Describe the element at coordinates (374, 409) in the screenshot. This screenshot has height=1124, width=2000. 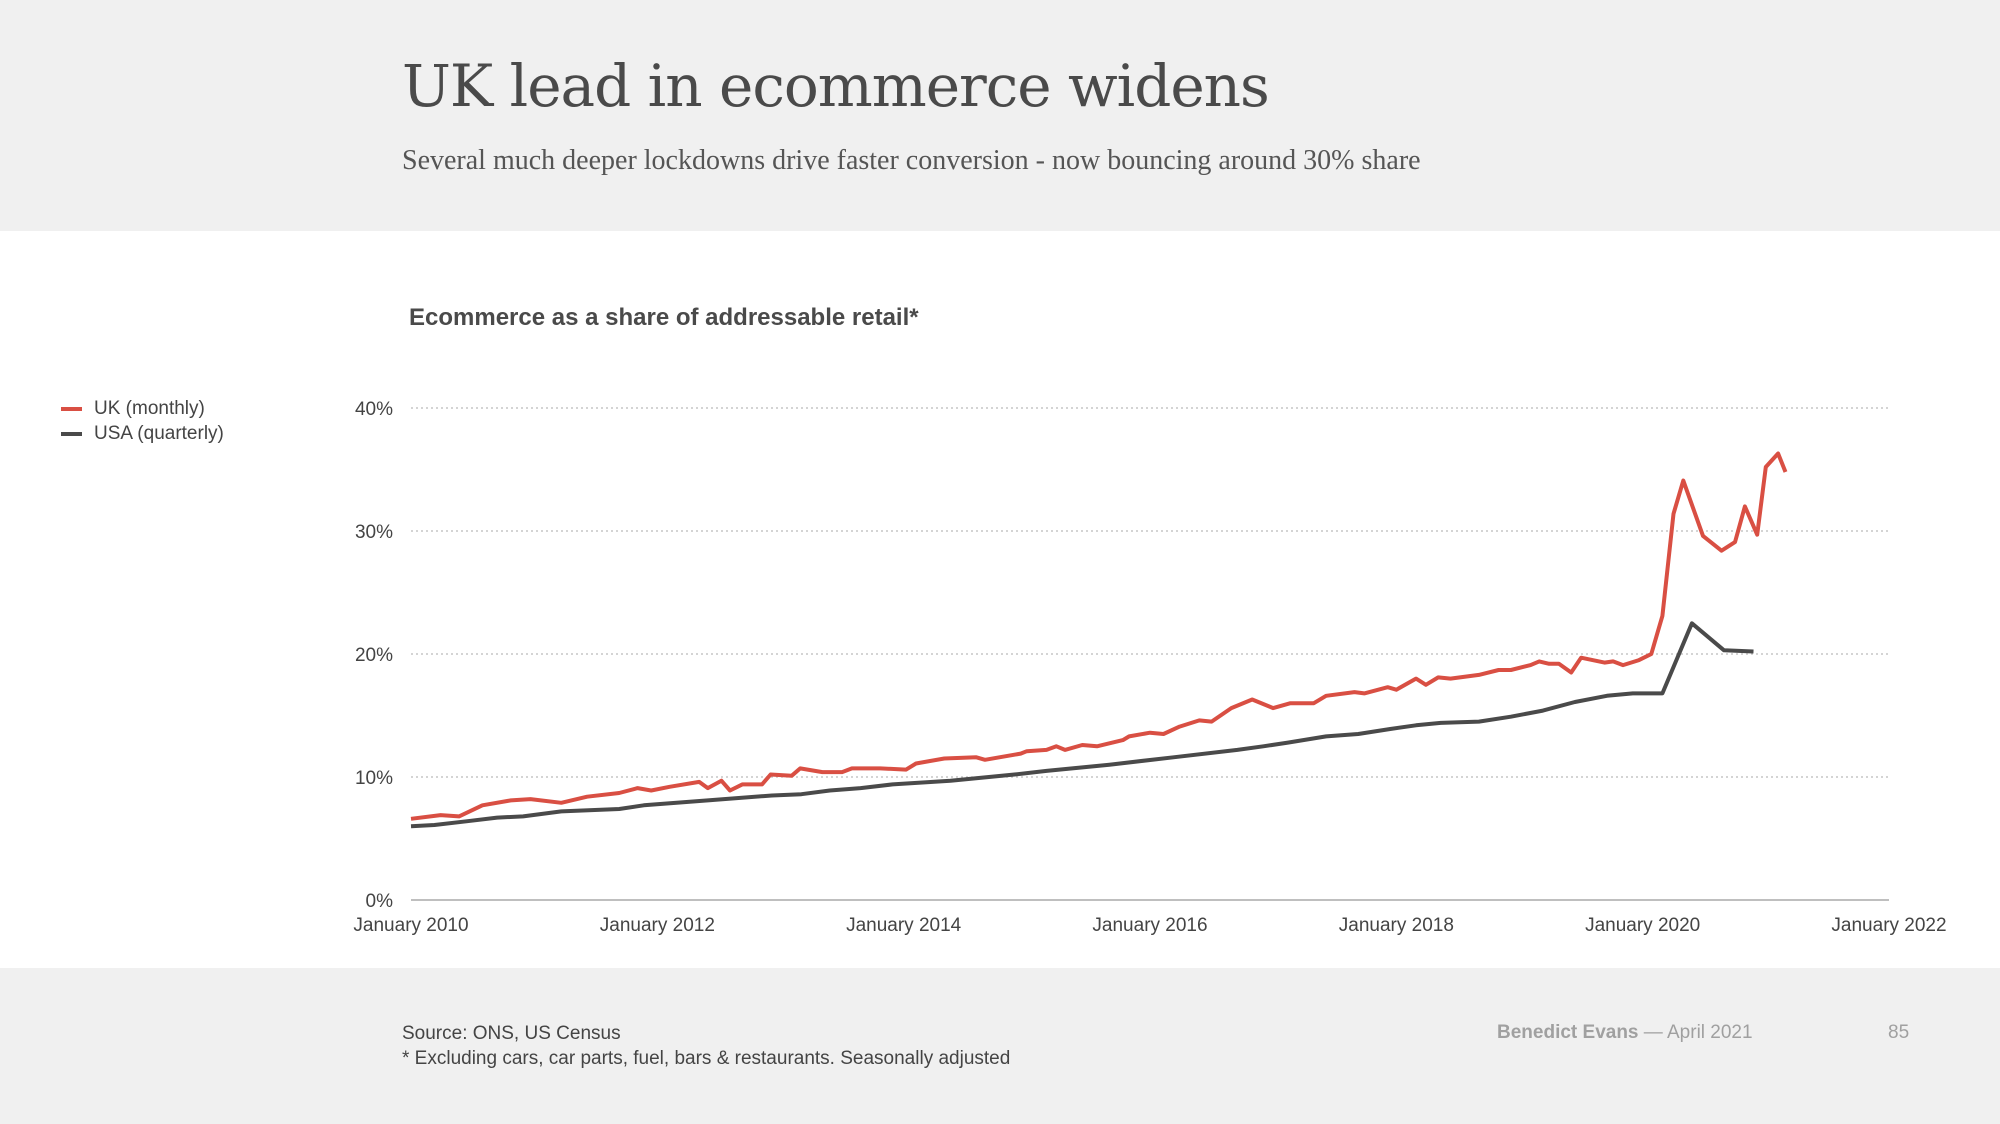
I see `y-tick-label: 40%` at that location.